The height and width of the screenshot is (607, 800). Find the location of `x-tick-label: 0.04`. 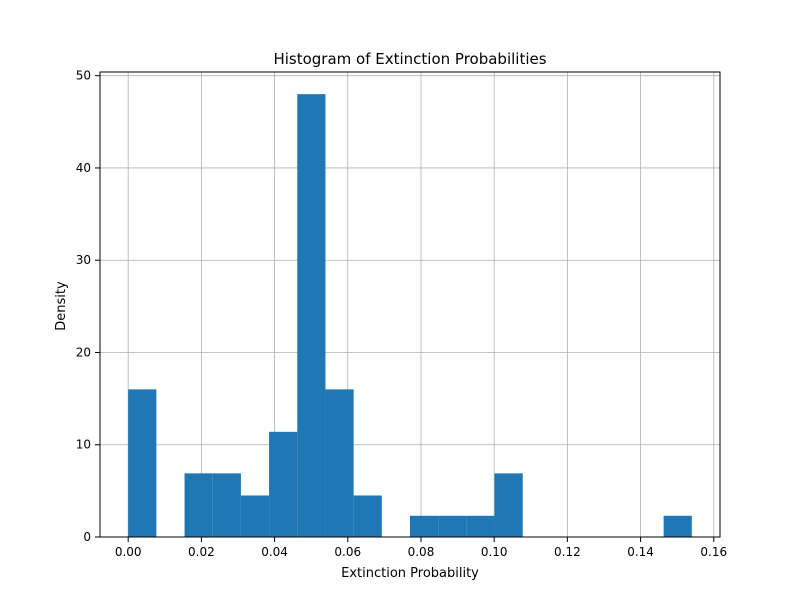

x-tick-label: 0.04 is located at coordinates (274, 552).